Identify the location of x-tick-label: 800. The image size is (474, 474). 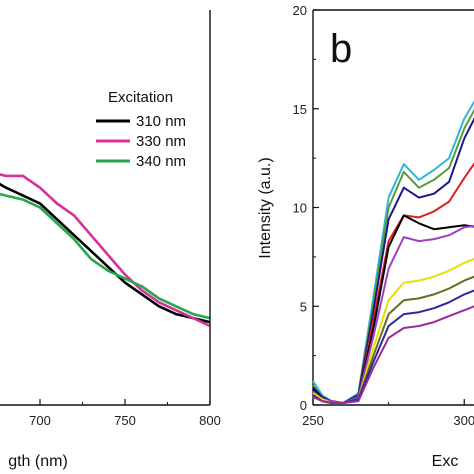
(210, 420).